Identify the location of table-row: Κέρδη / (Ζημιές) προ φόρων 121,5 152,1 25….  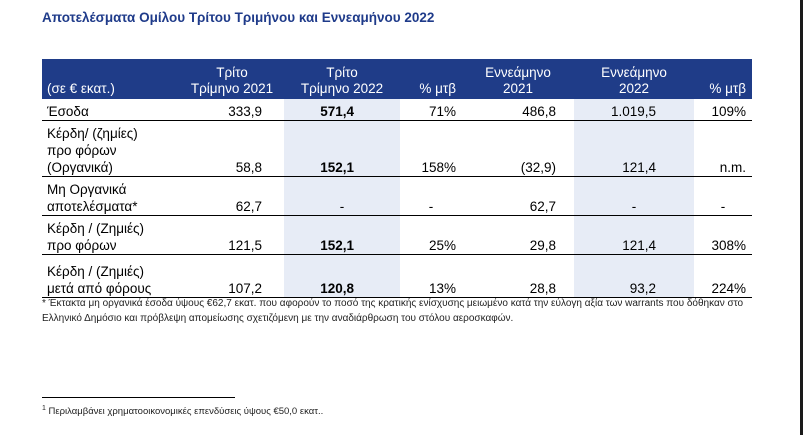
(397, 234).